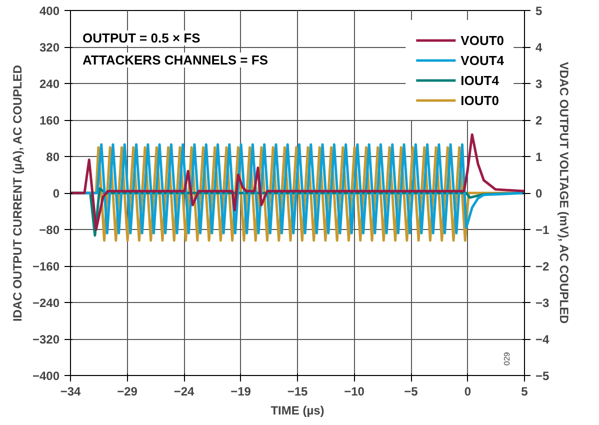 This screenshot has height=425, width=599. Describe the element at coordinates (46, 376) in the screenshot. I see `y-tick-label: −400` at that location.